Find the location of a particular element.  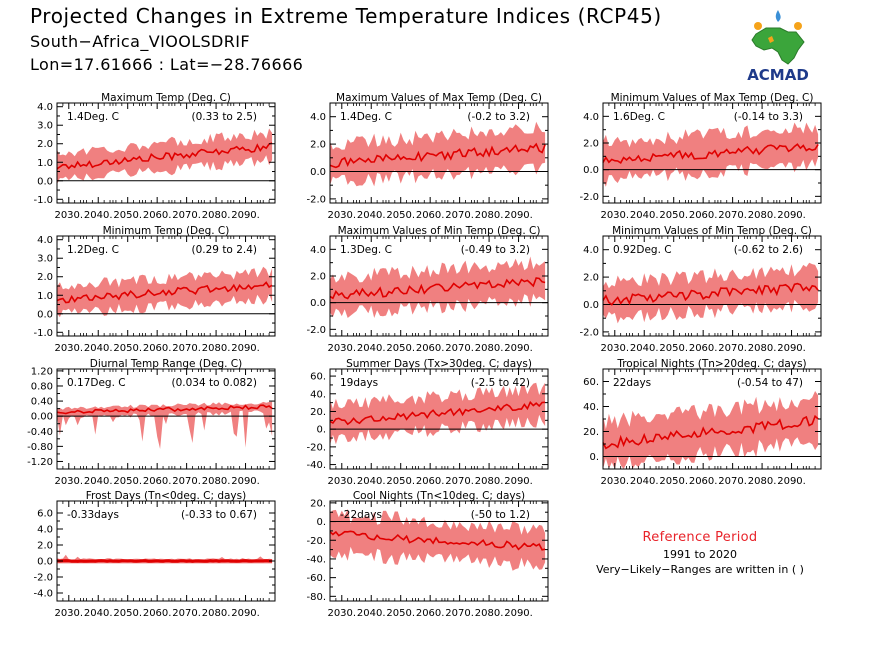

y-tick-label: -1.0 is located at coordinates (43, 200).